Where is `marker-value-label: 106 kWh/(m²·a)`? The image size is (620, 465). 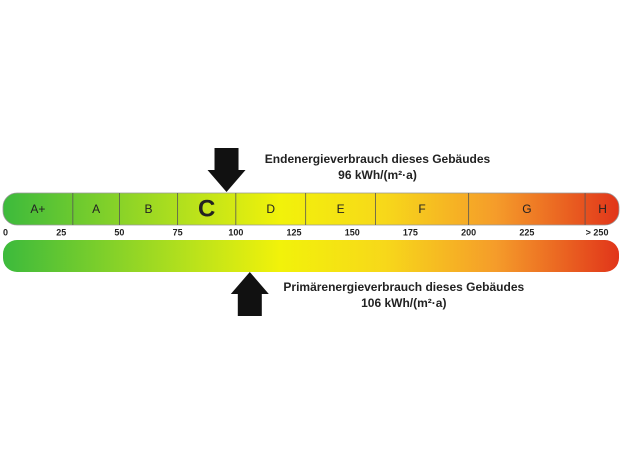 marker-value-label: 106 kWh/(m²·a) is located at coordinates (403, 303).